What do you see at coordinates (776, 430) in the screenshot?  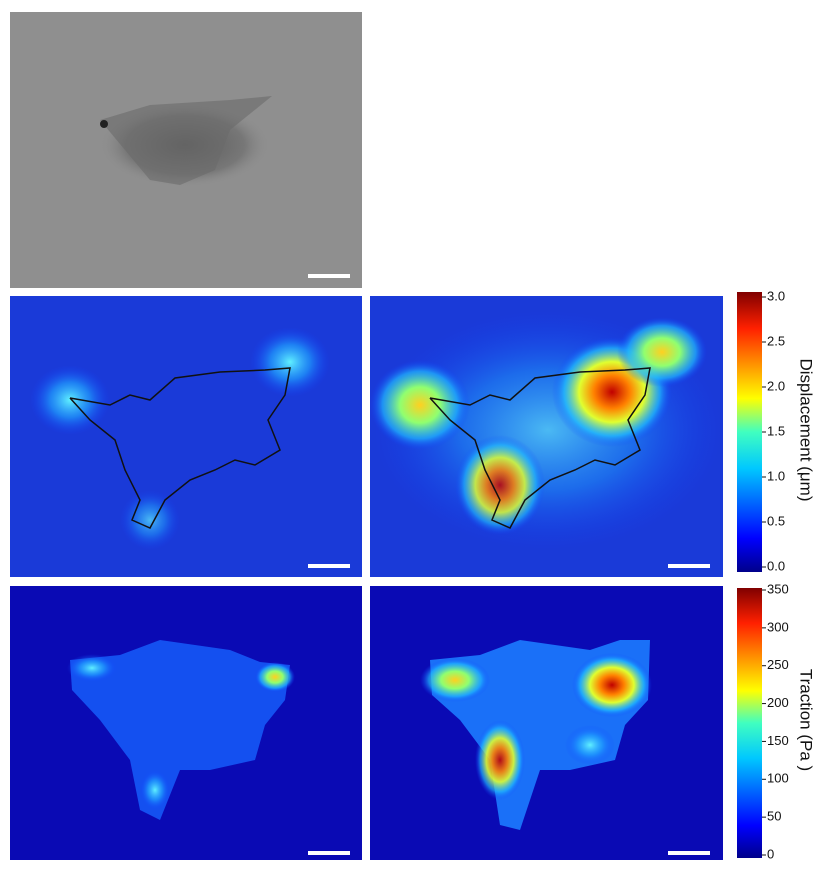 I see `colorbar-tick-label: 1.5` at bounding box center [776, 430].